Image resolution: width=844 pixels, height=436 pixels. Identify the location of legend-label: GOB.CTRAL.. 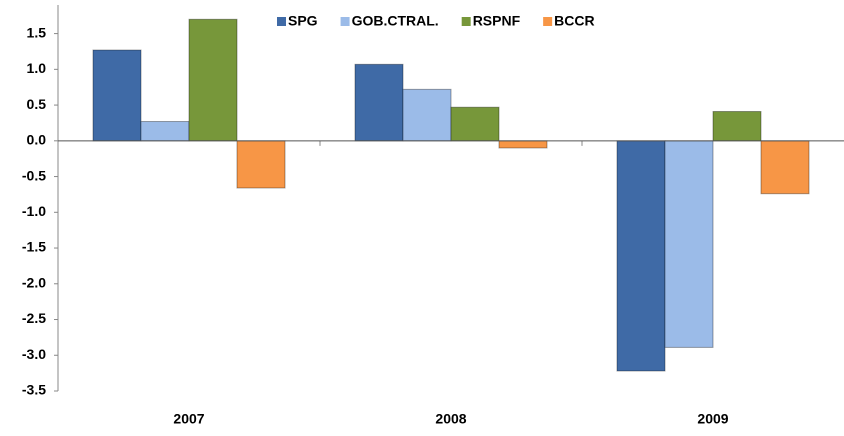
(395, 21).